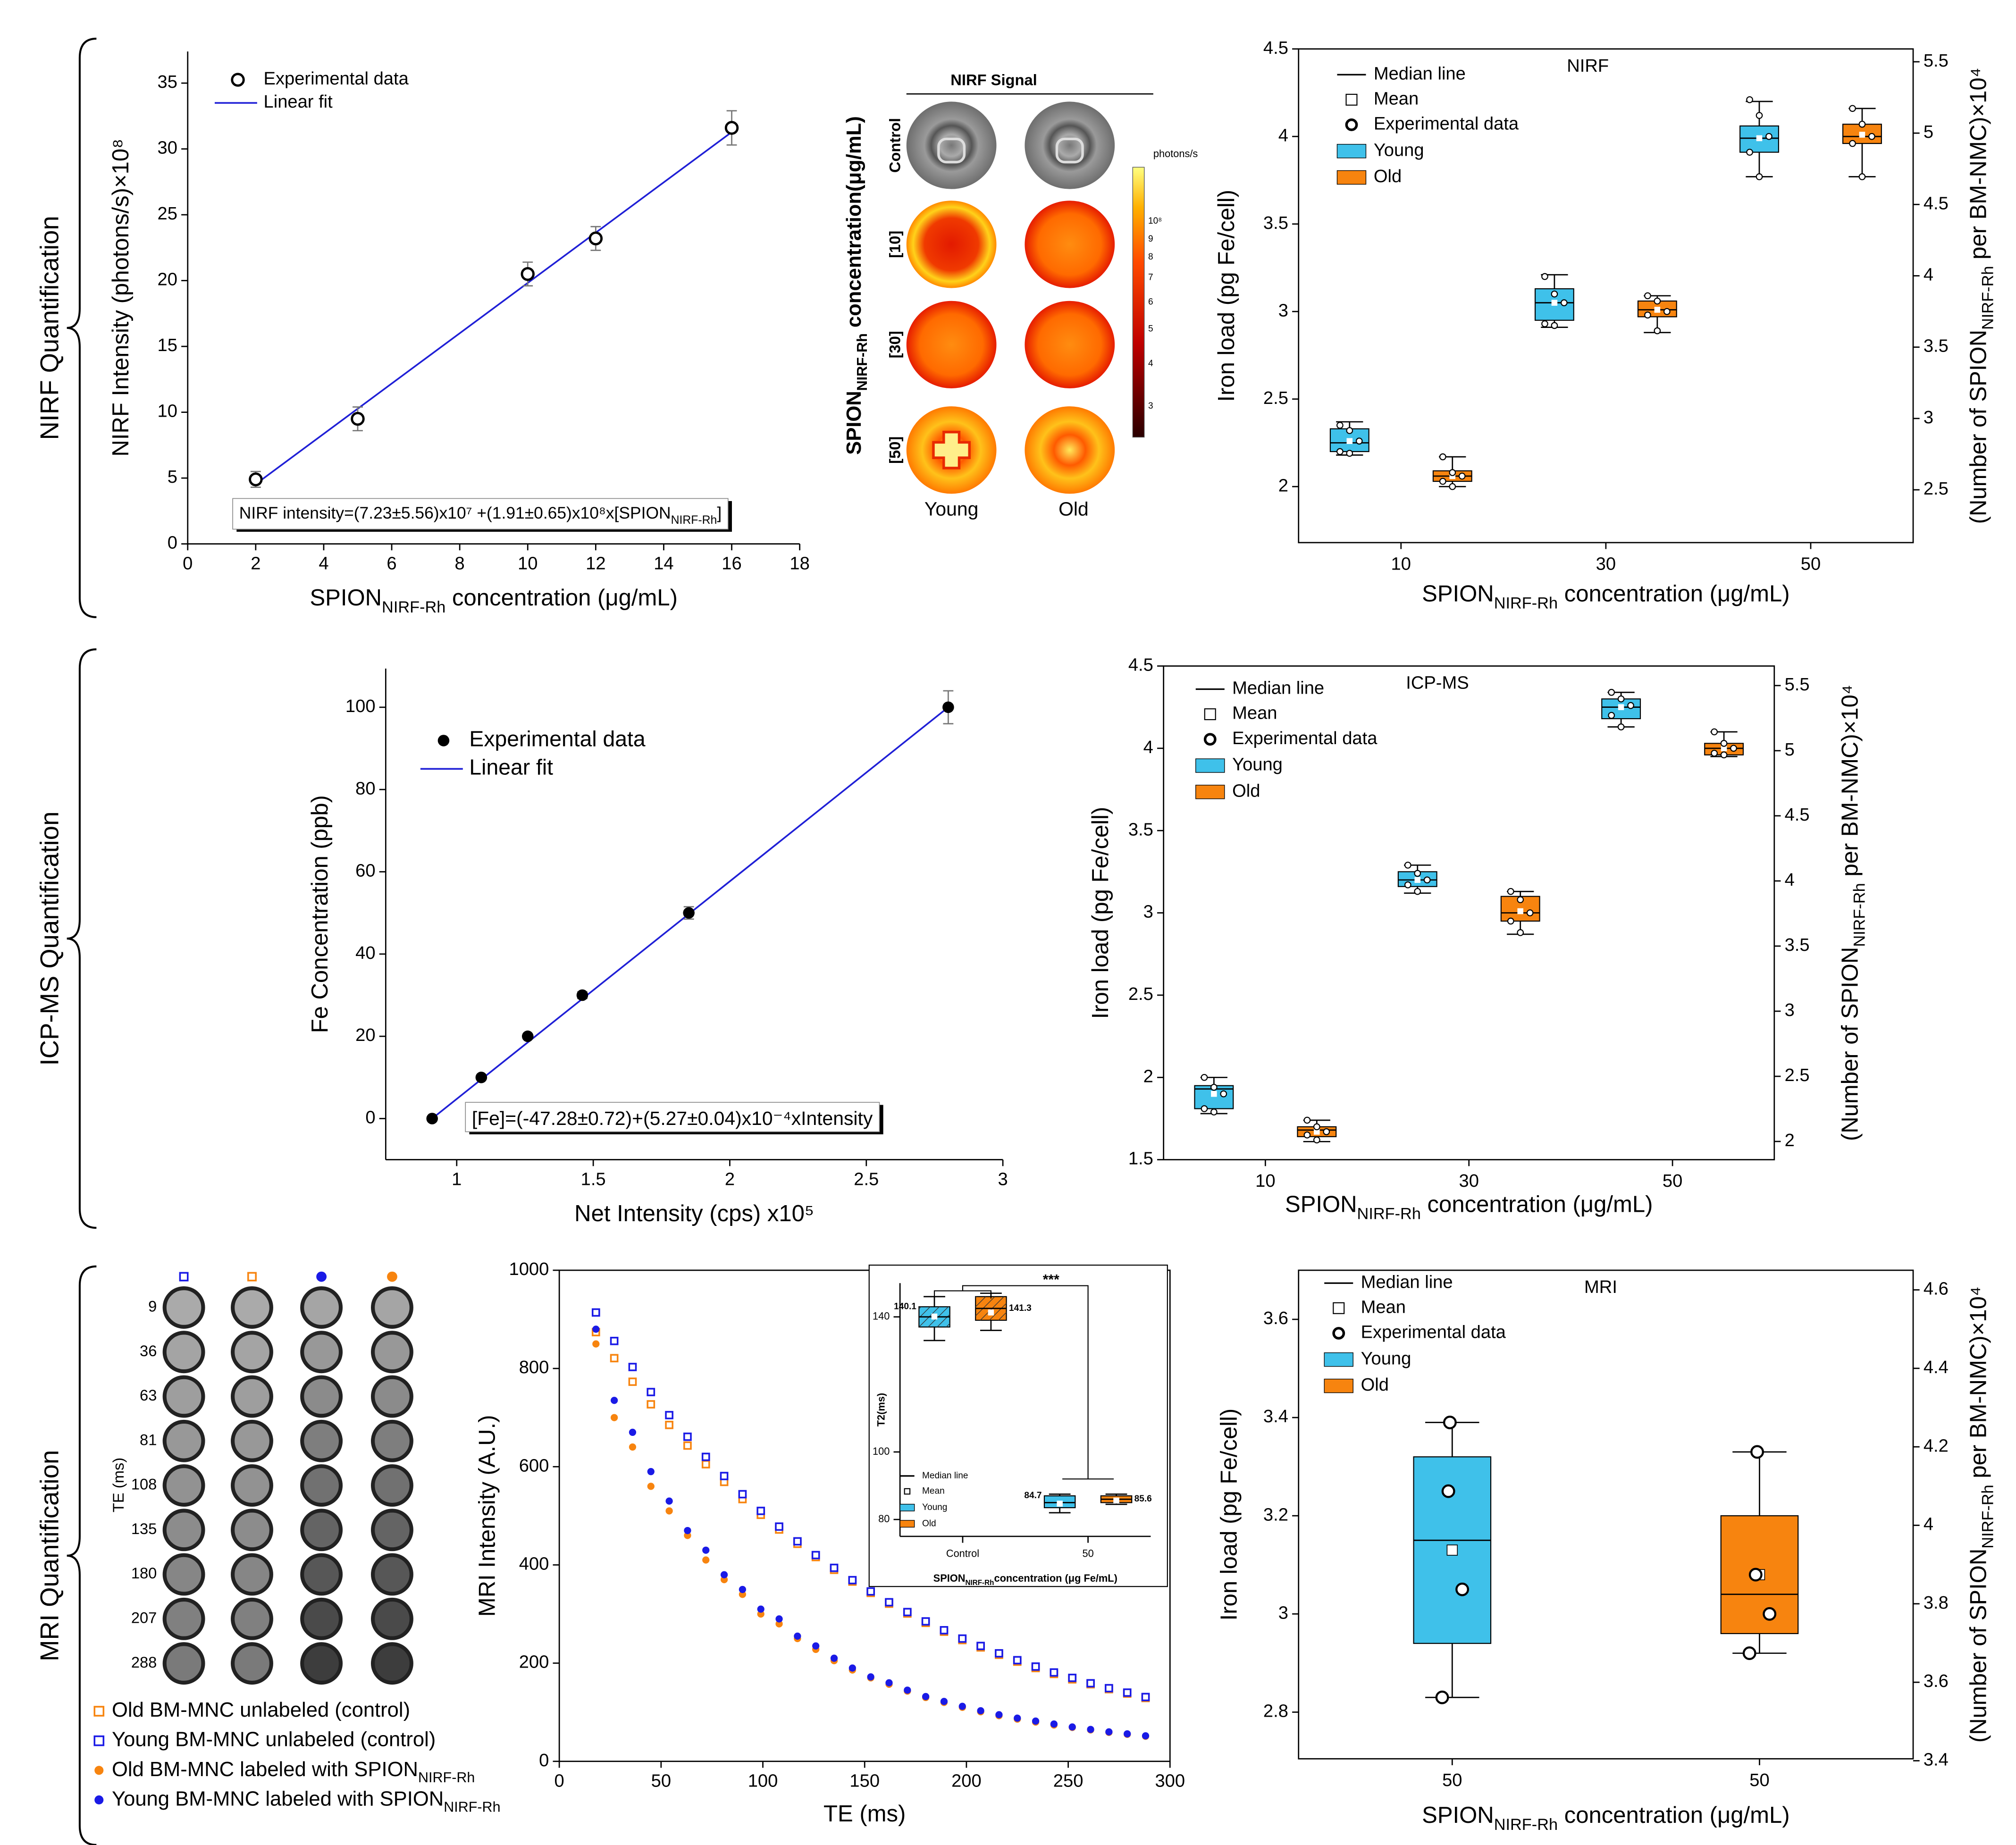  Describe the element at coordinates (1138, 302) in the screenshot. I see `colorbar` at that location.